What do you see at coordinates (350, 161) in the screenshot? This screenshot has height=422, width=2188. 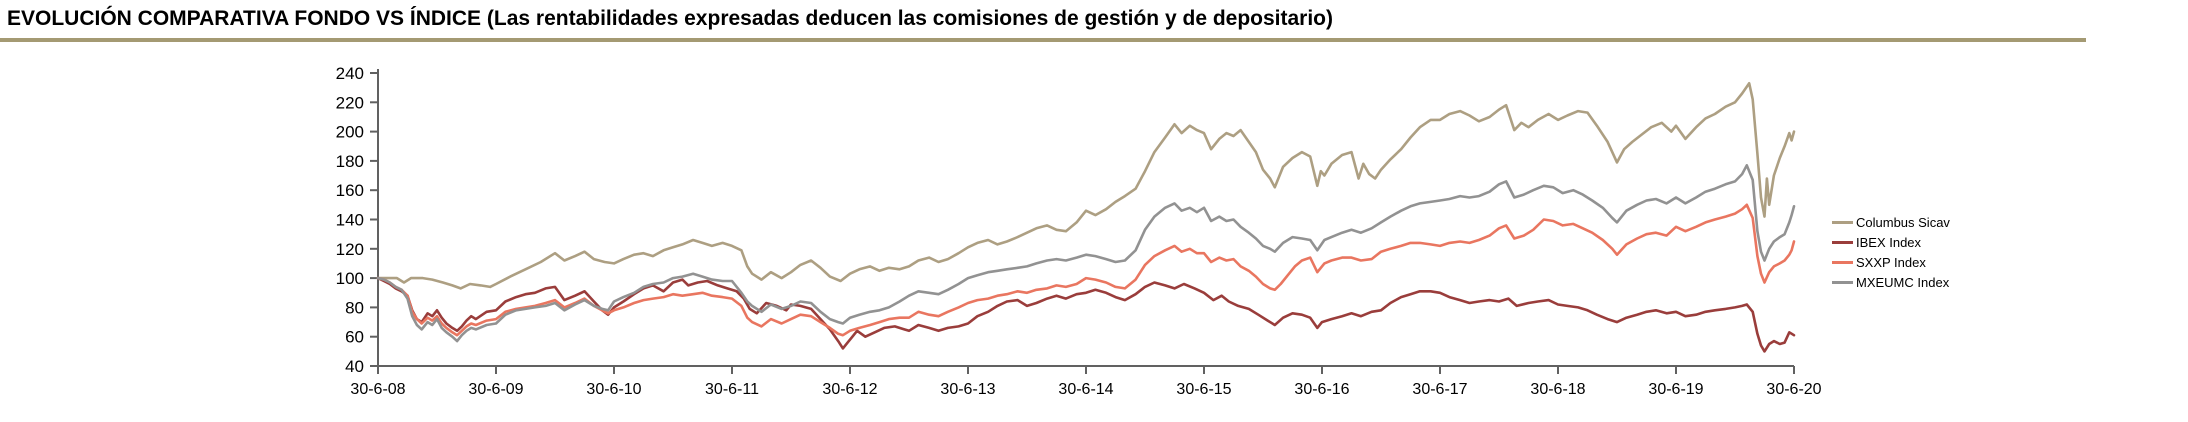 I see `y-tick-label: 180` at bounding box center [350, 161].